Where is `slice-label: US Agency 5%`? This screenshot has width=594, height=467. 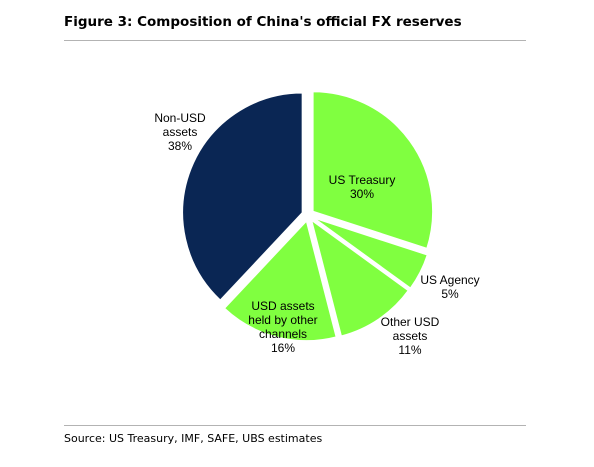 slice-label: US Agency 5% is located at coordinates (449, 287).